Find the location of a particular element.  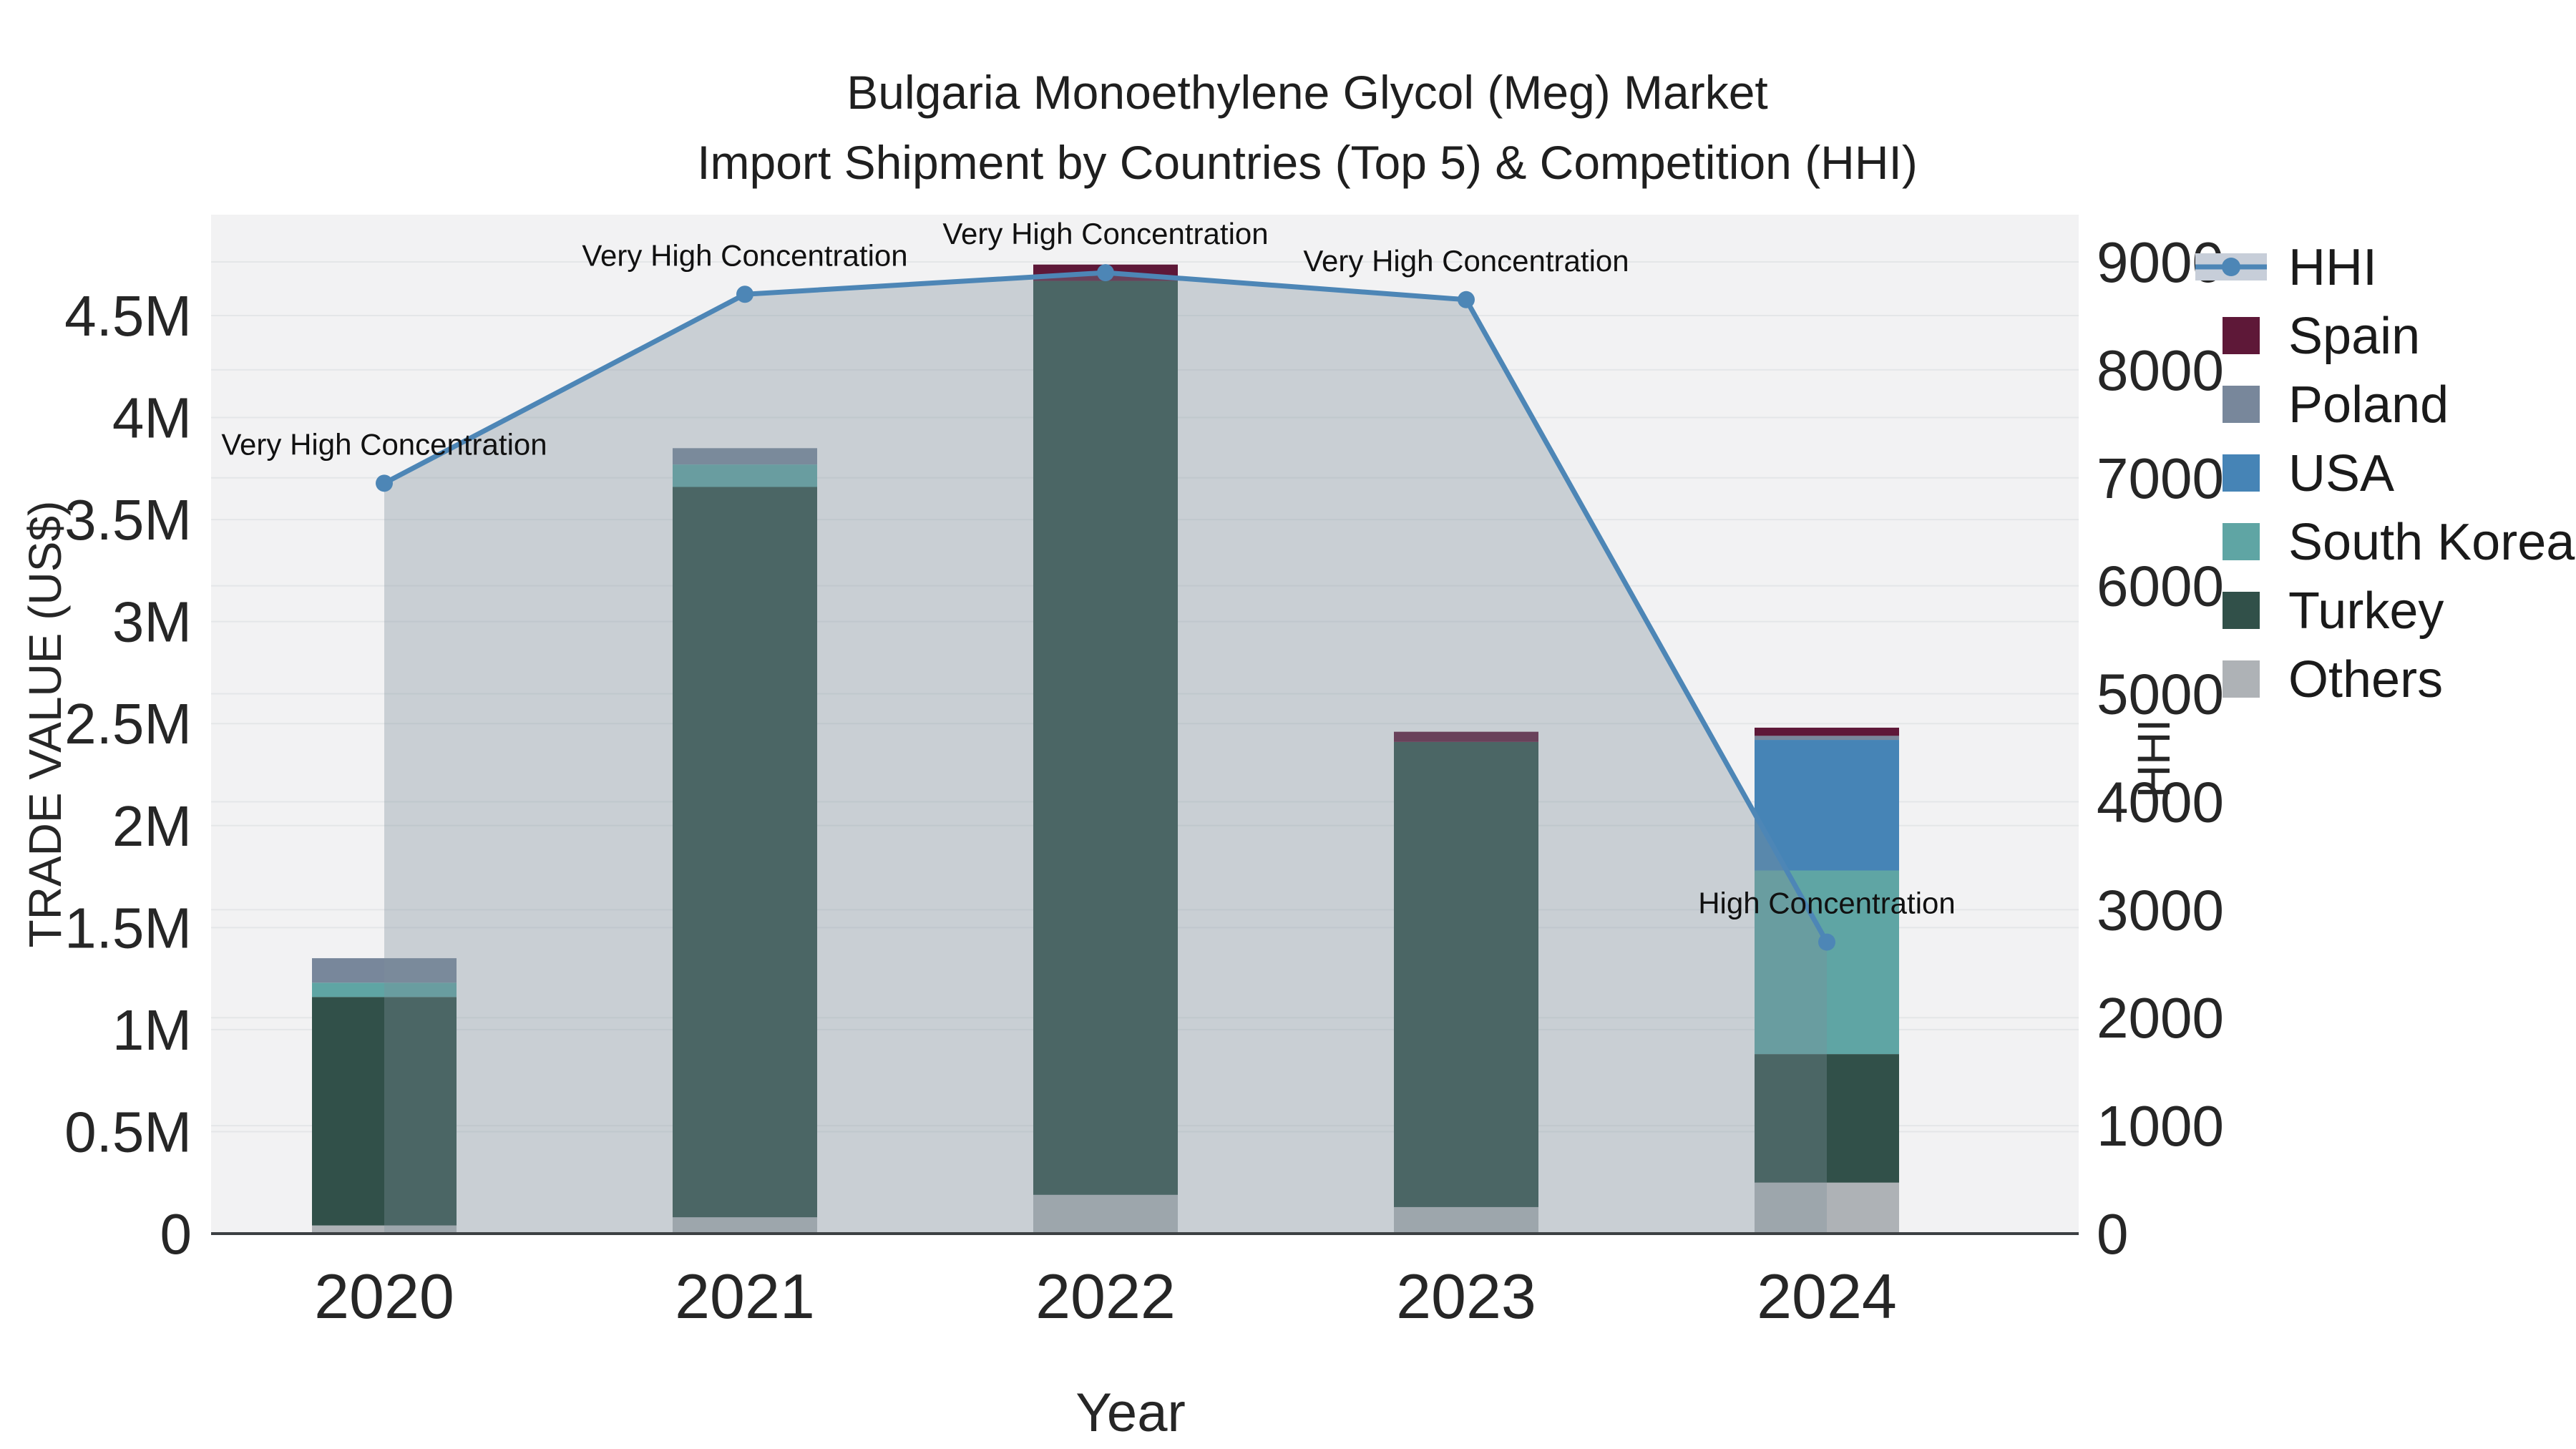

bar-segment-2020-south-korea is located at coordinates (384, 989).